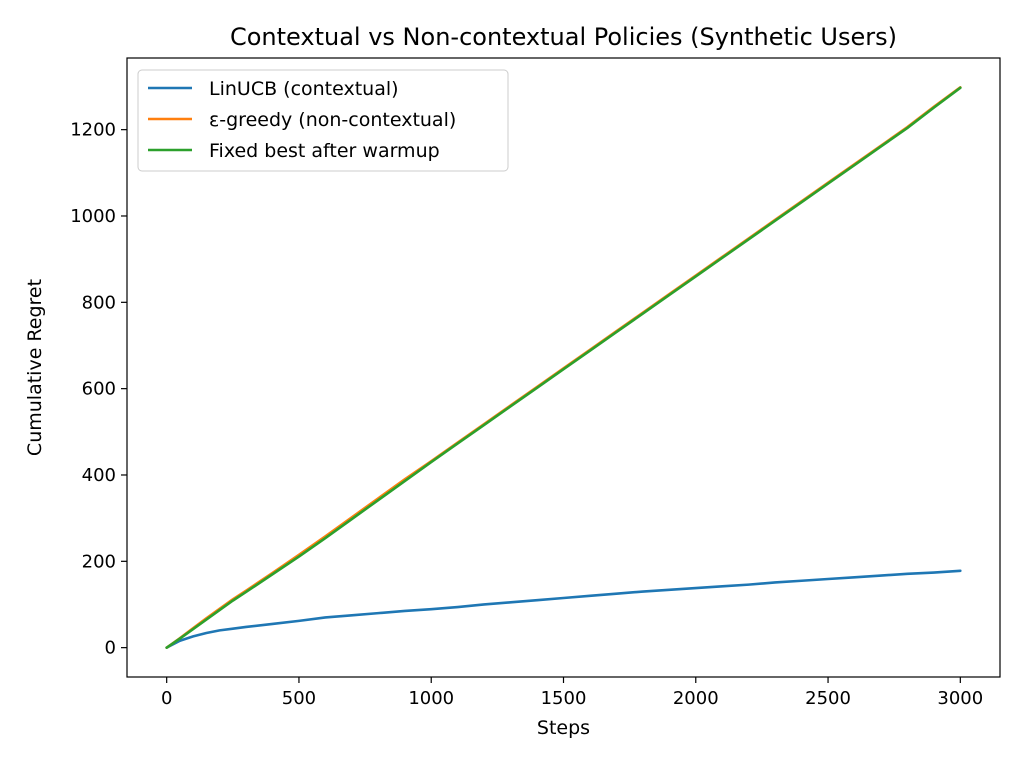 This screenshot has height=768, width=1024. I want to click on x-tick-label: 500, so click(299, 698).